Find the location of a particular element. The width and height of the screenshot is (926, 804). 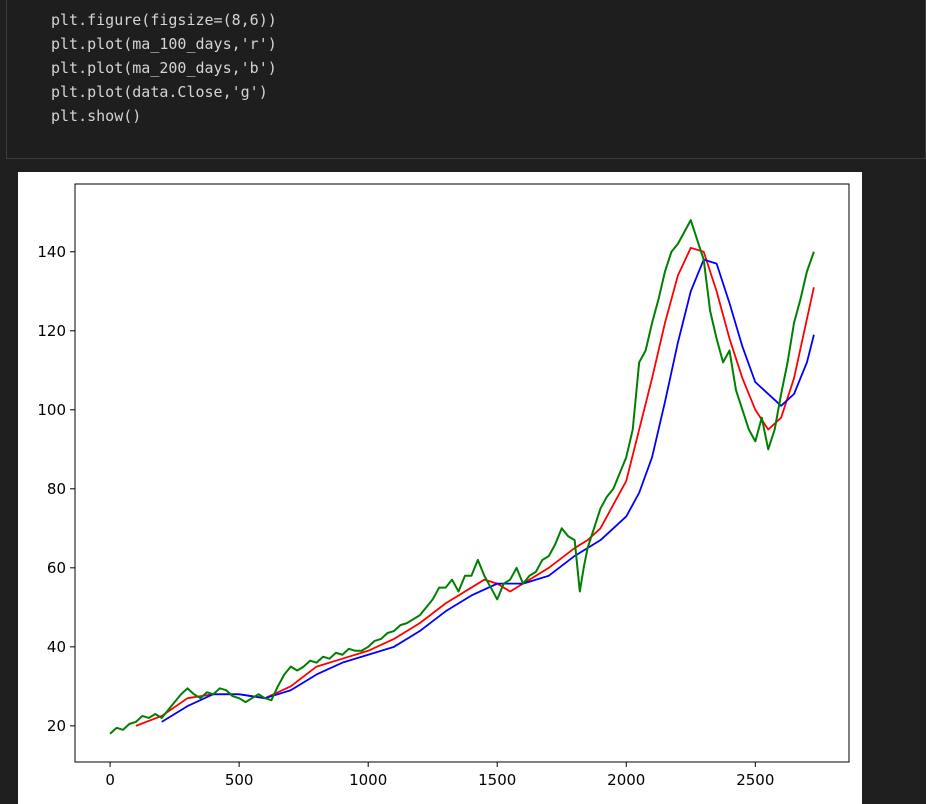

code-line: plt.plot(data.Close,'g') is located at coordinates (159, 92).